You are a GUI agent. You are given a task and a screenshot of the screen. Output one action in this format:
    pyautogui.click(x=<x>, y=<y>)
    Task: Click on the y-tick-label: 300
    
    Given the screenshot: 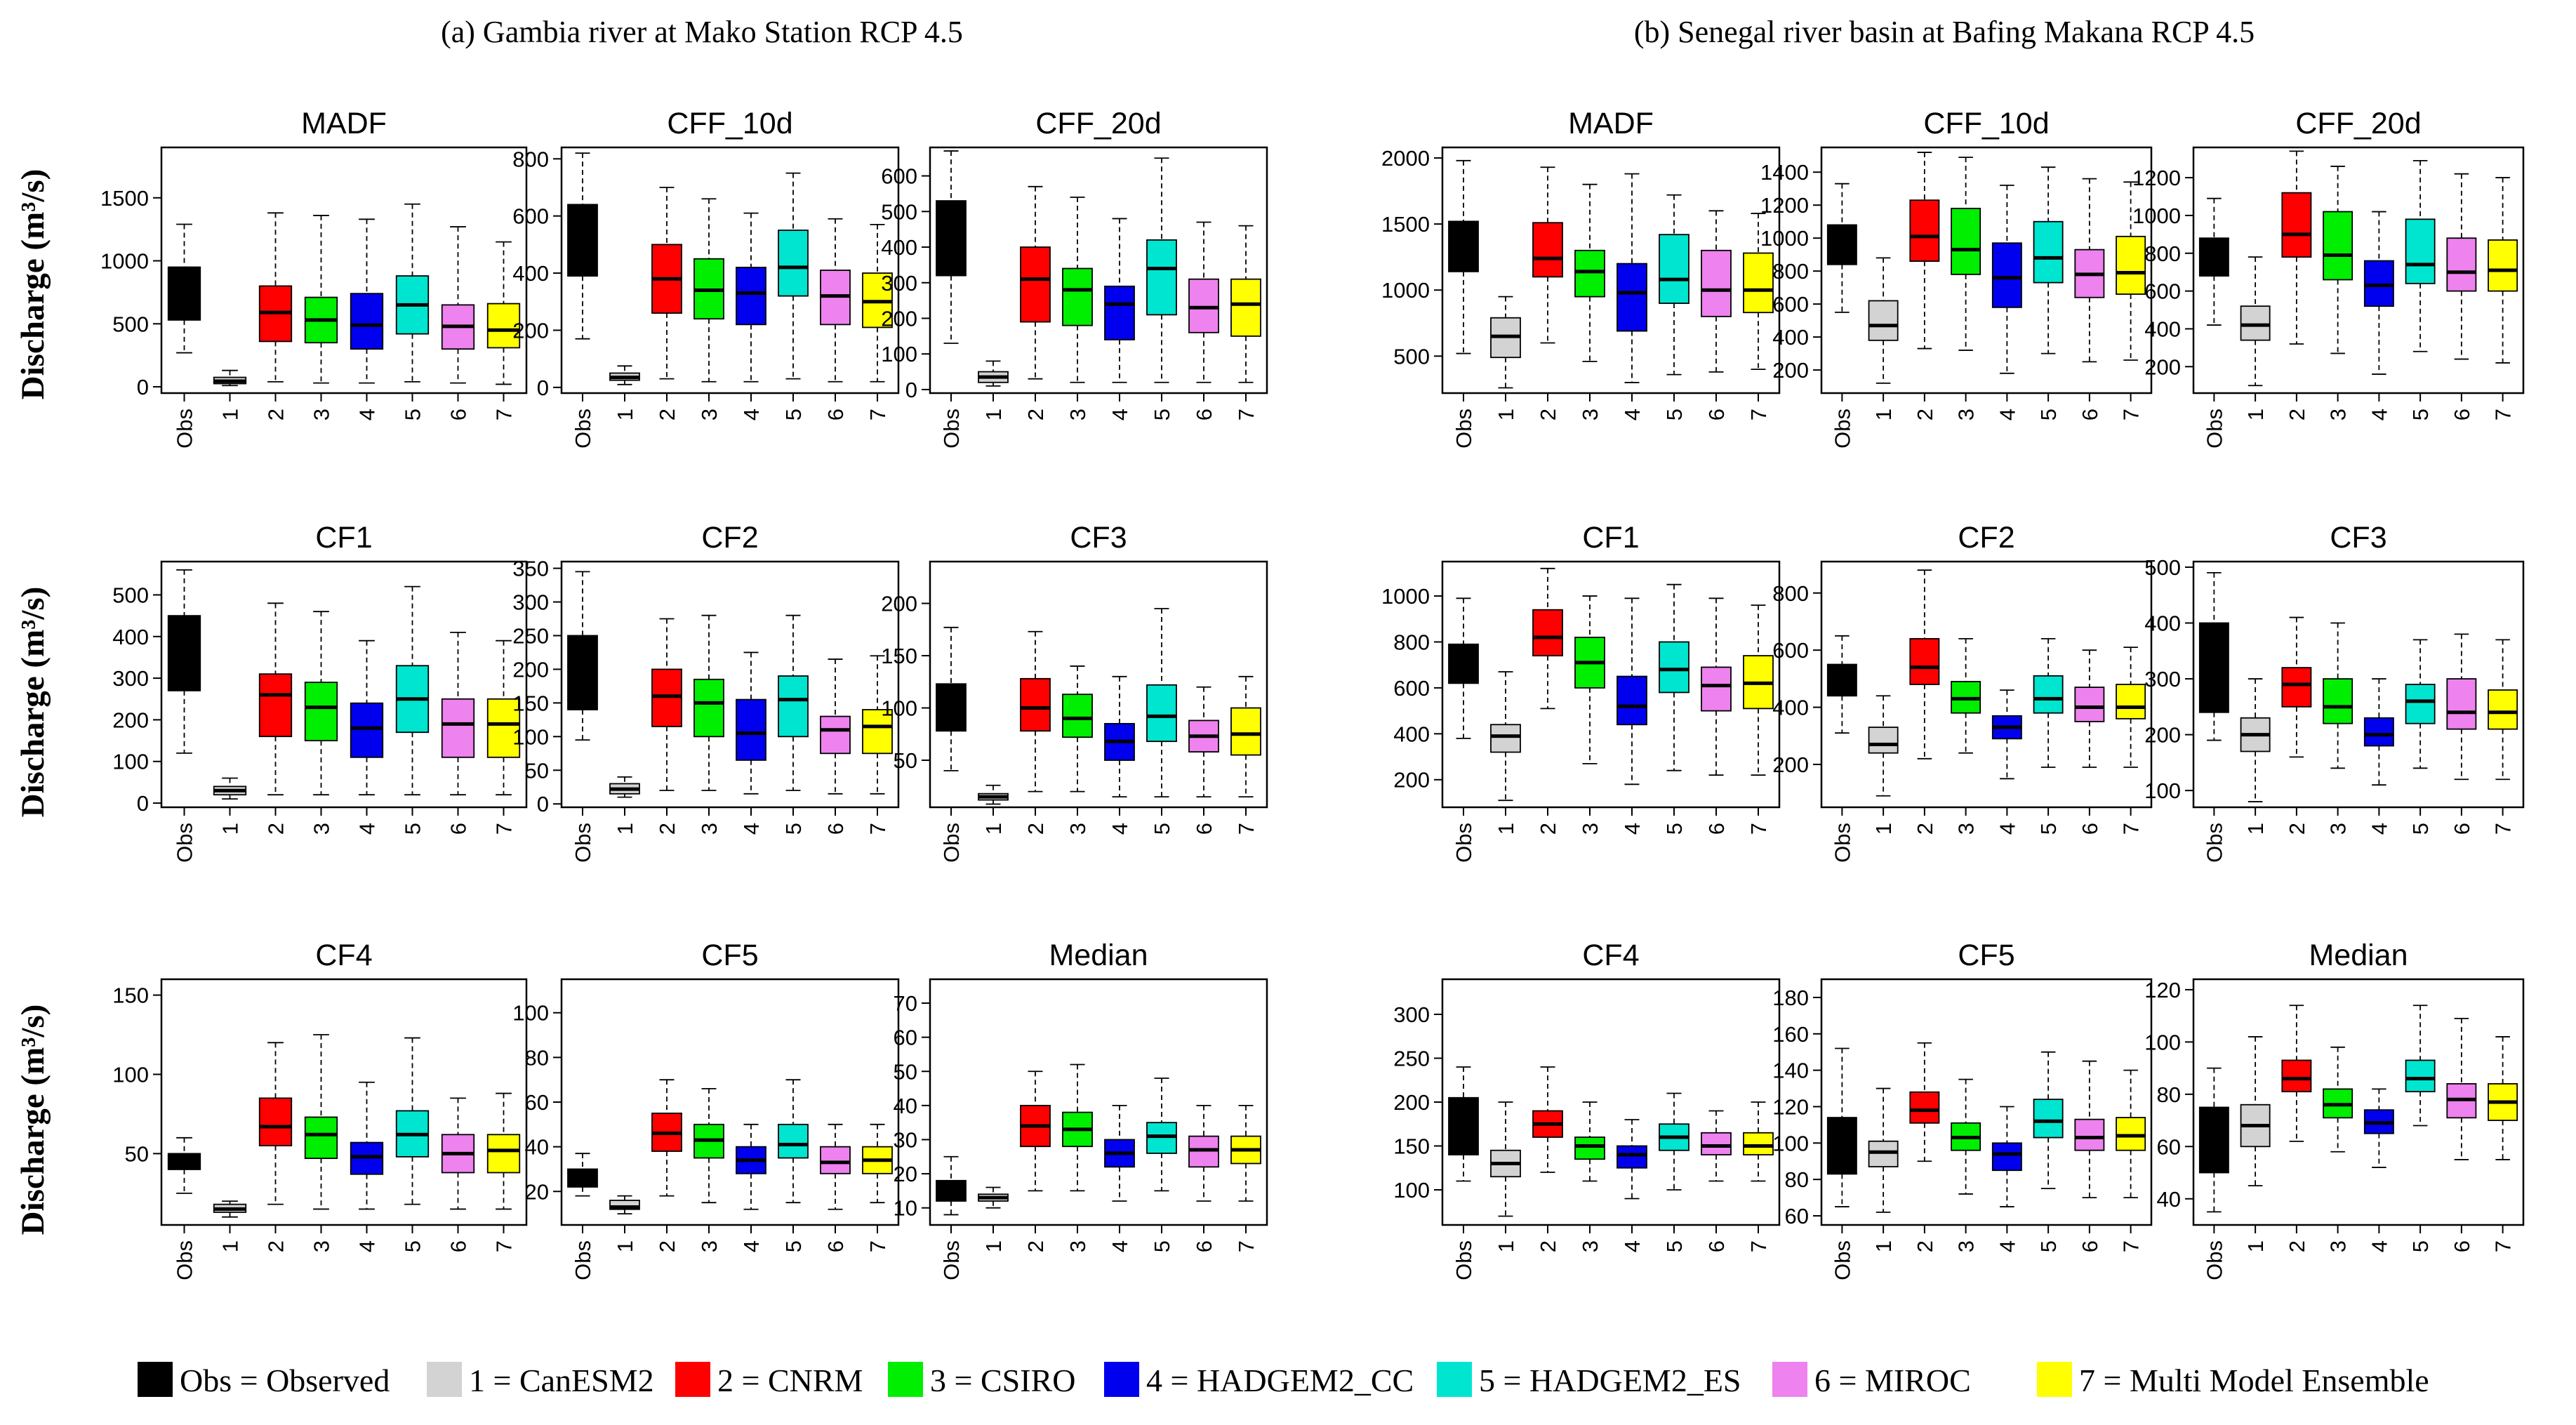 What is the action you would take?
    pyautogui.click(x=2163, y=679)
    